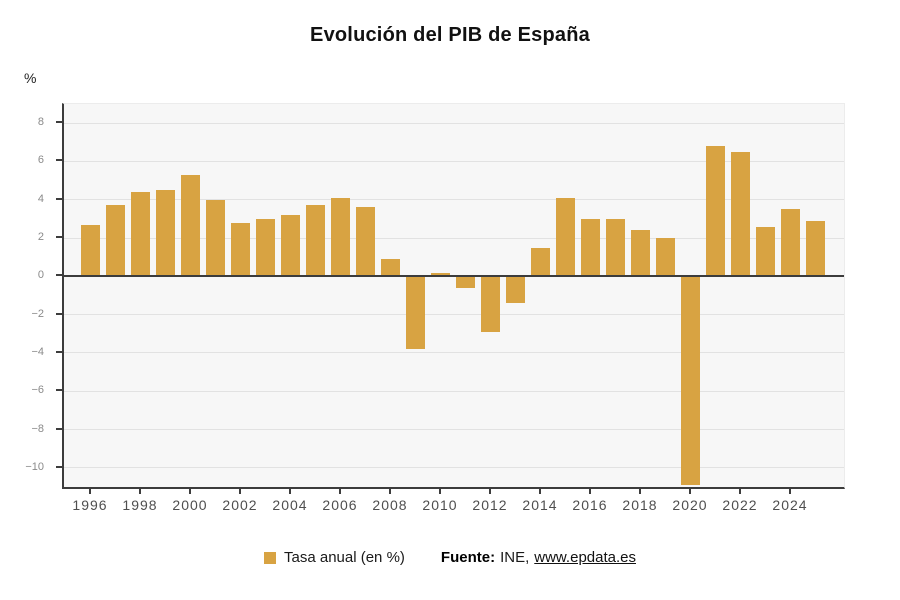  I want to click on x-tick-label-2024: 2024, so click(790, 505).